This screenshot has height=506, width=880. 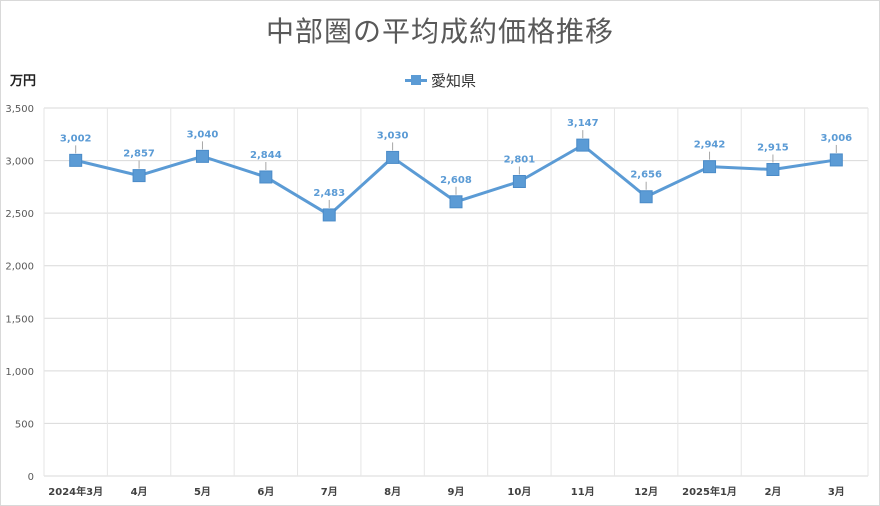 What do you see at coordinates (416, 80) in the screenshot?
I see `legend-swatch-aichi` at bounding box center [416, 80].